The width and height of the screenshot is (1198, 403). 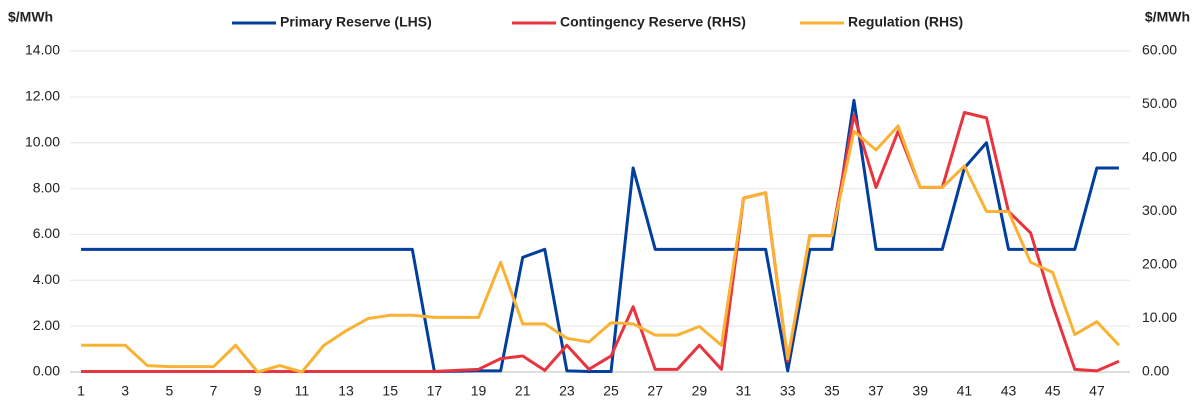 What do you see at coordinates (390, 391) in the screenshot?
I see `x-tick-label: 15` at bounding box center [390, 391].